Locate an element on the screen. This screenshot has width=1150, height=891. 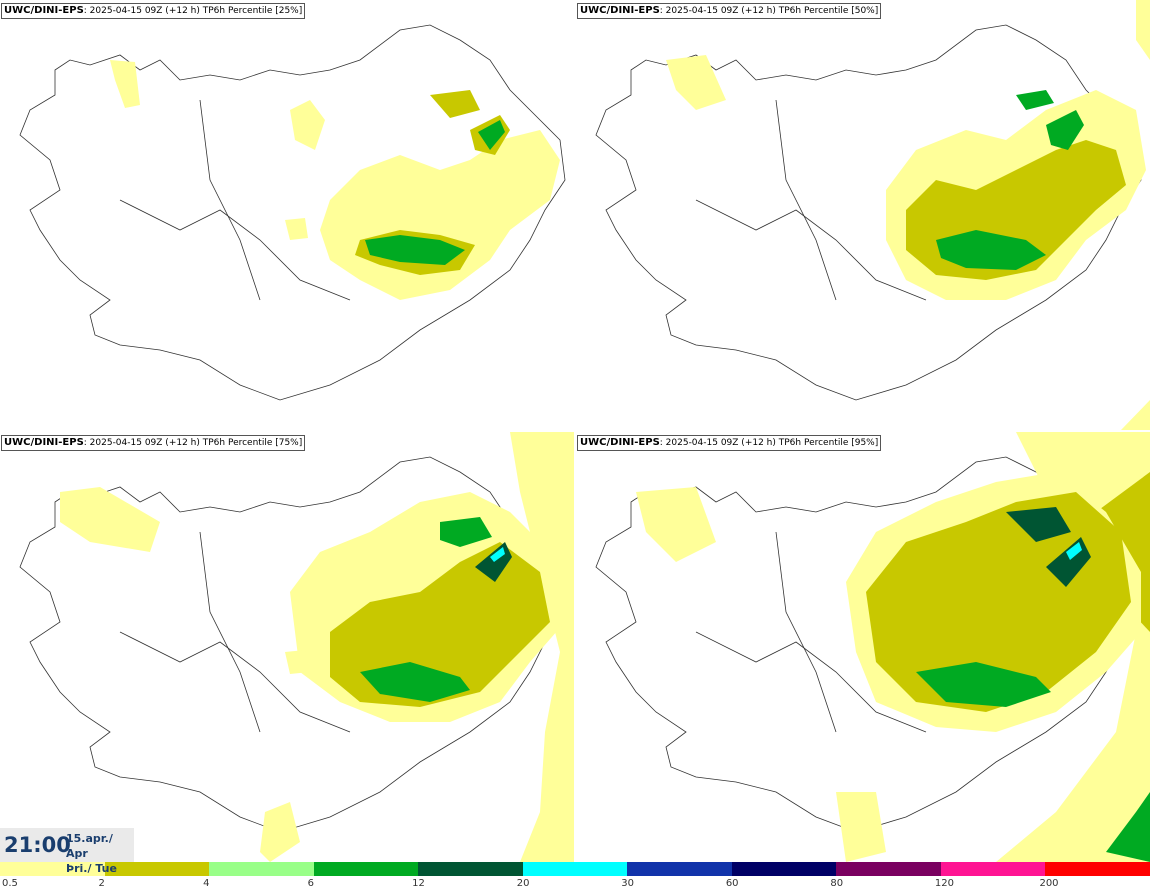
timestamp-box: 21:00 15.apr./ Apr Þri./ Tue is located at coordinates (67, 851).